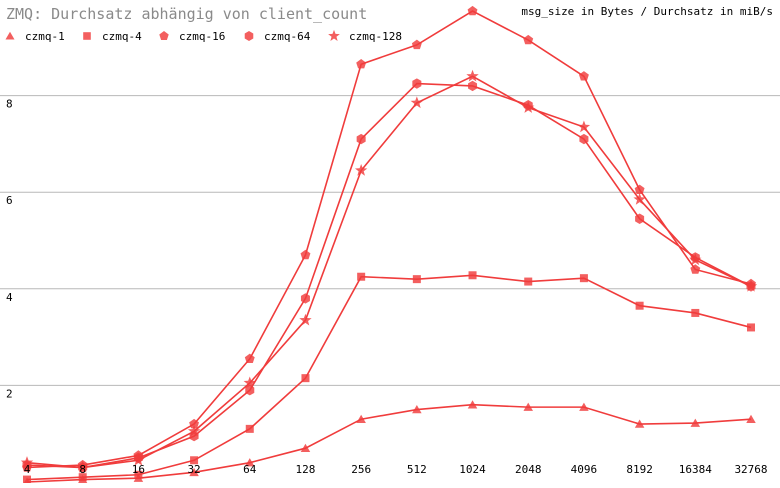  I want to click on y-tick-label-2: 2, so click(9, 393).